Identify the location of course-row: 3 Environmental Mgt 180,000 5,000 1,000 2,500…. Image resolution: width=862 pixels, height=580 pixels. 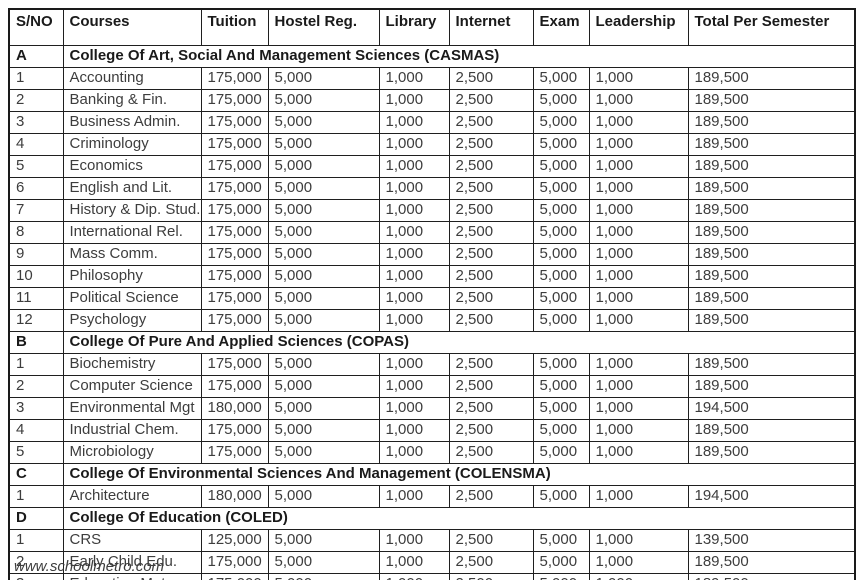
(432, 408).